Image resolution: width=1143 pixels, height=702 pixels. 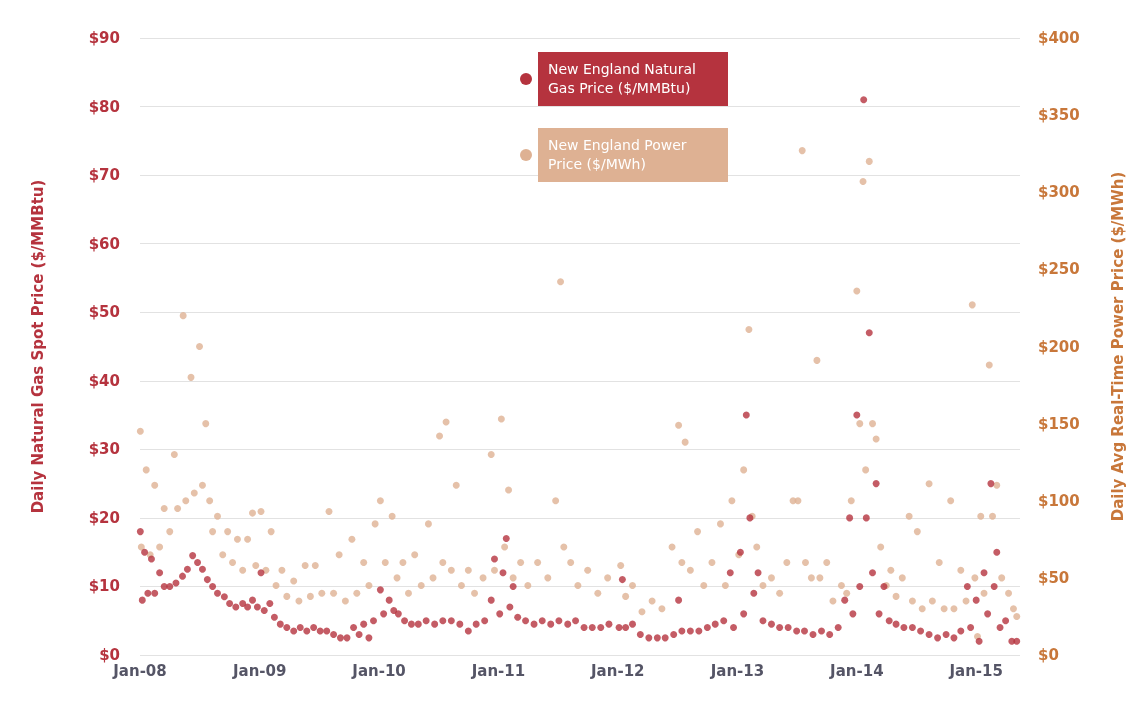 I want to click on y2-tick-label: $150, so click(x=1059, y=423).